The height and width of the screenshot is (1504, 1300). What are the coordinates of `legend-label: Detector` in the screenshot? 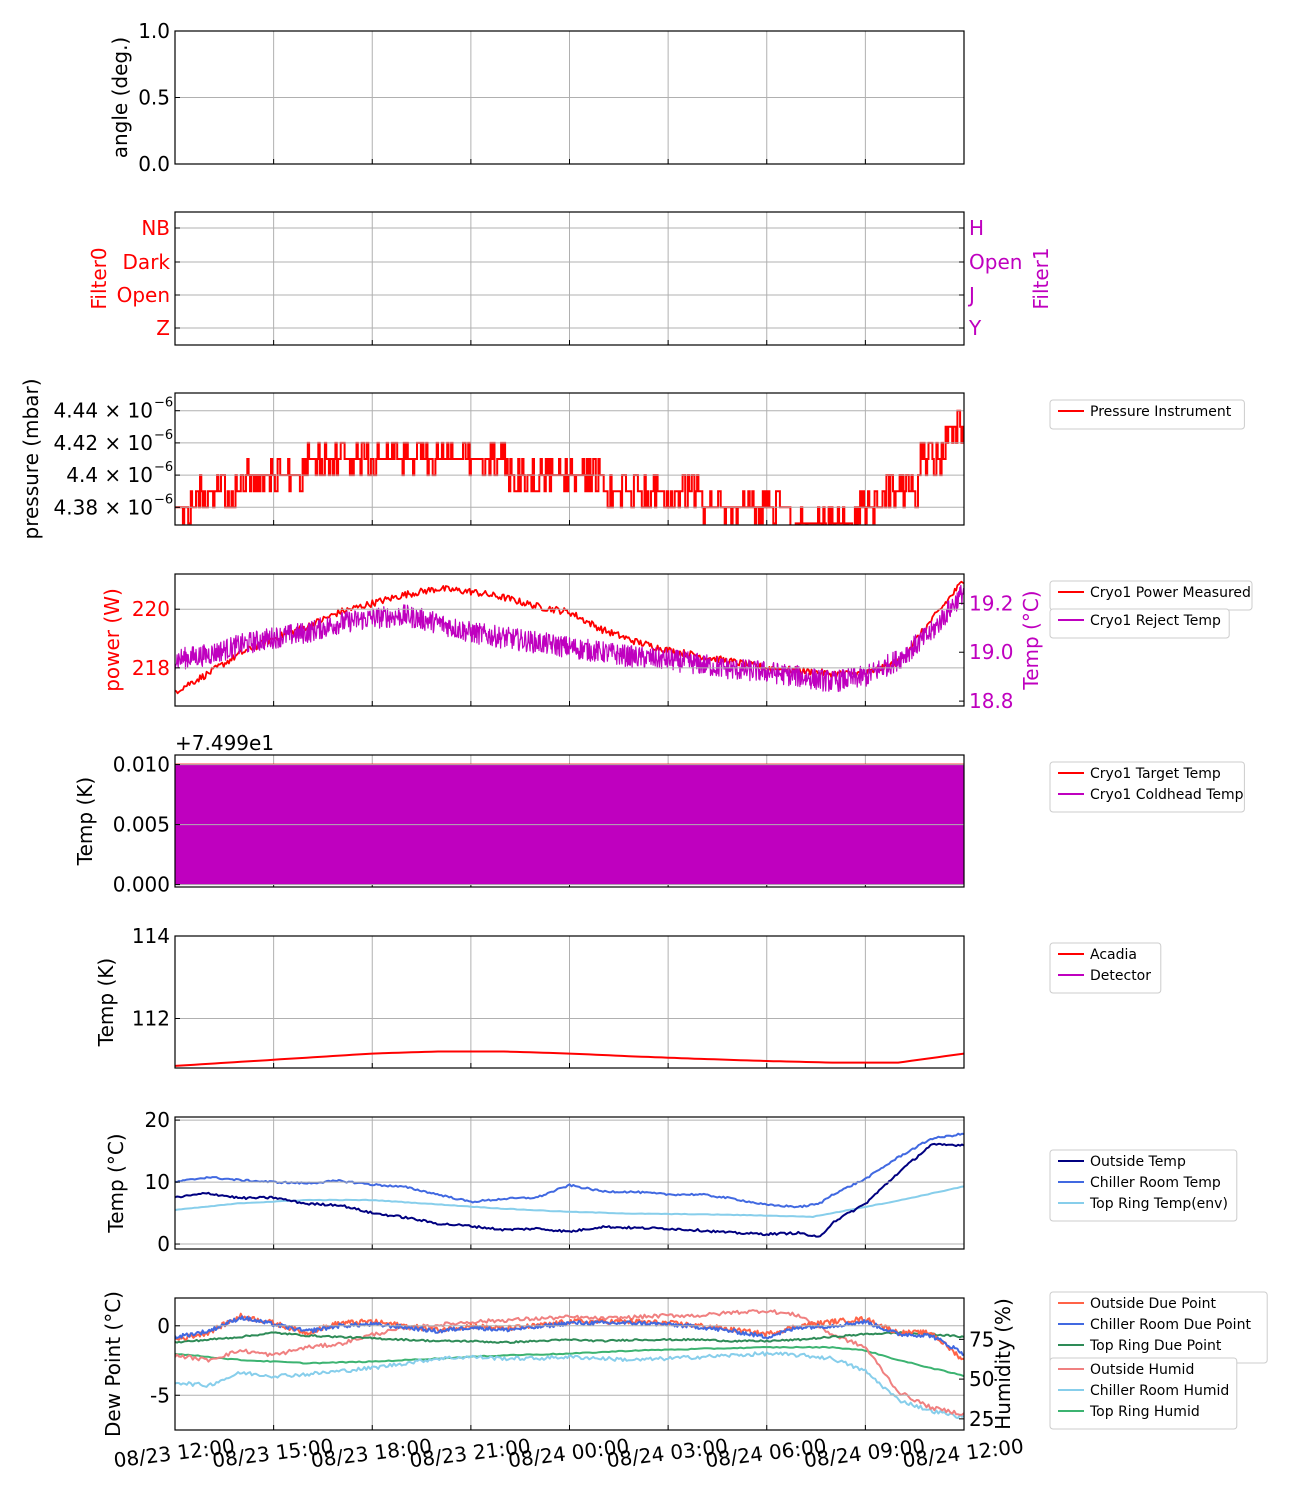 It's located at (1120, 976).